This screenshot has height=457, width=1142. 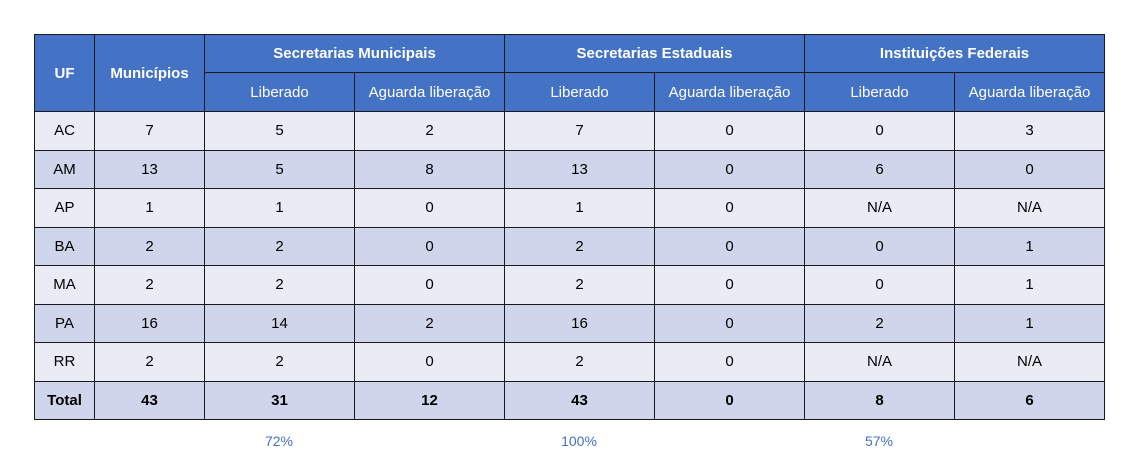 I want to click on cell-uf: RR, so click(x=64, y=362).